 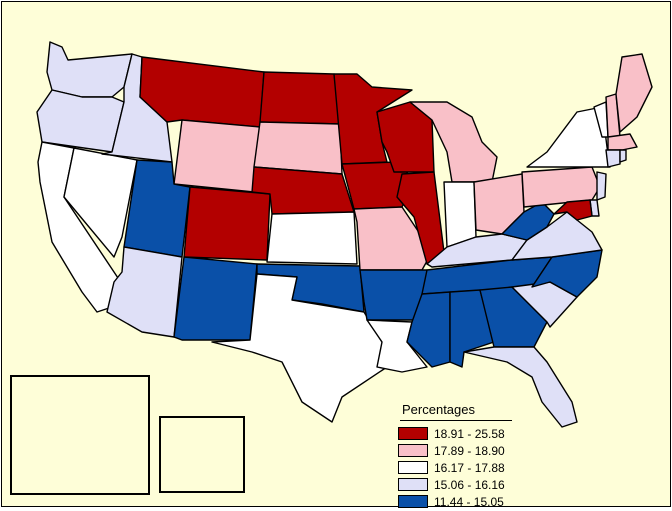 What do you see at coordinates (601, 186) in the screenshot?
I see `state-NJ` at bounding box center [601, 186].